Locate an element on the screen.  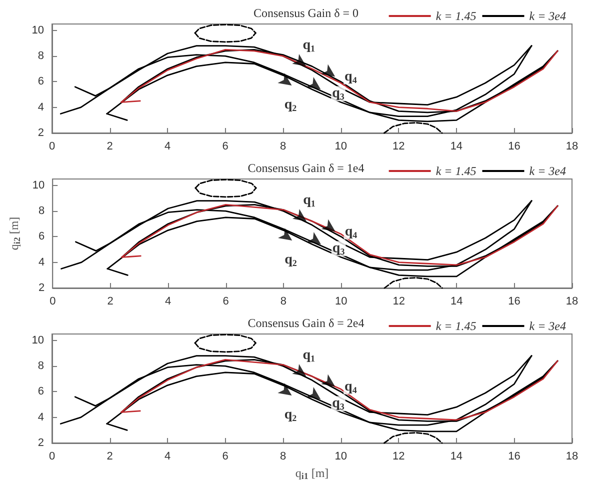
chart-title: Consensus Gain δ = 2e4 is located at coordinates (306, 323).